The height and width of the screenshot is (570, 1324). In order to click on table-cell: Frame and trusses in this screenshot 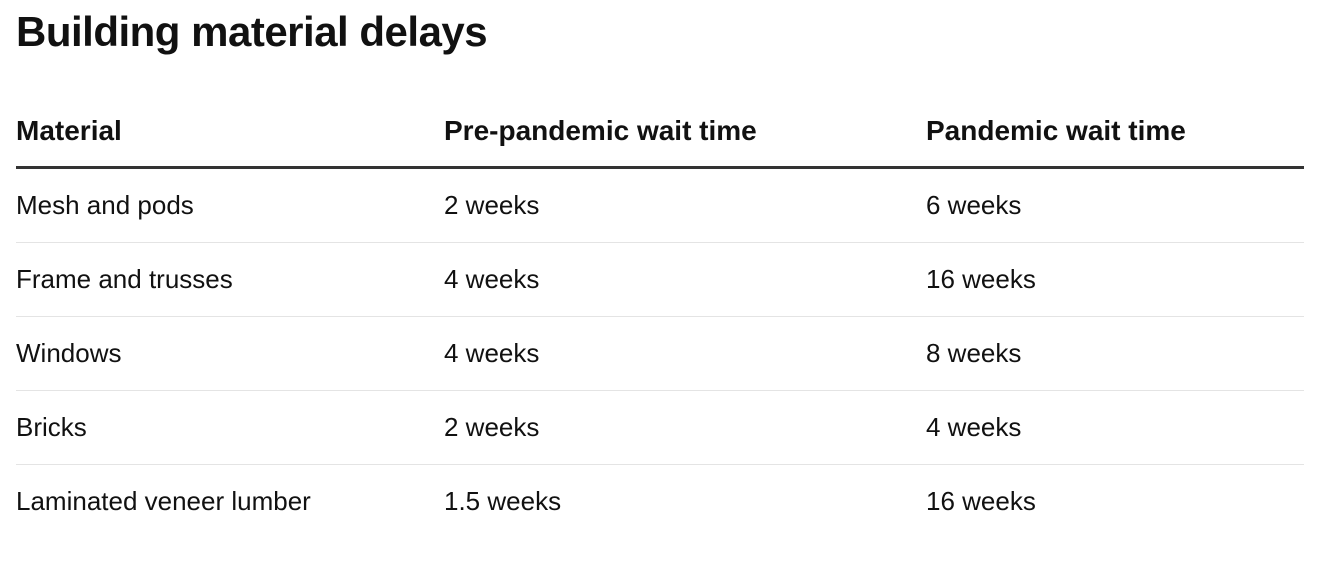, I will do `click(230, 279)`.